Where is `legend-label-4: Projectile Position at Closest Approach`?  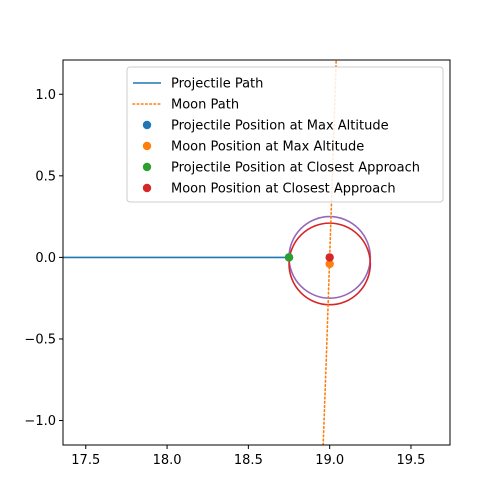 legend-label-4: Projectile Position at Closest Approach is located at coordinates (295, 168).